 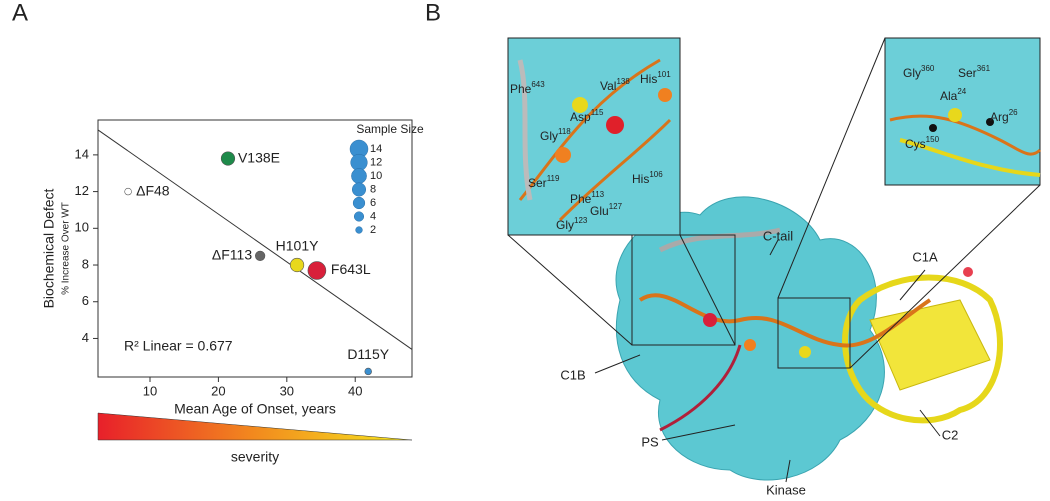 I want to click on structure-label: C-tail, so click(x=778, y=235).